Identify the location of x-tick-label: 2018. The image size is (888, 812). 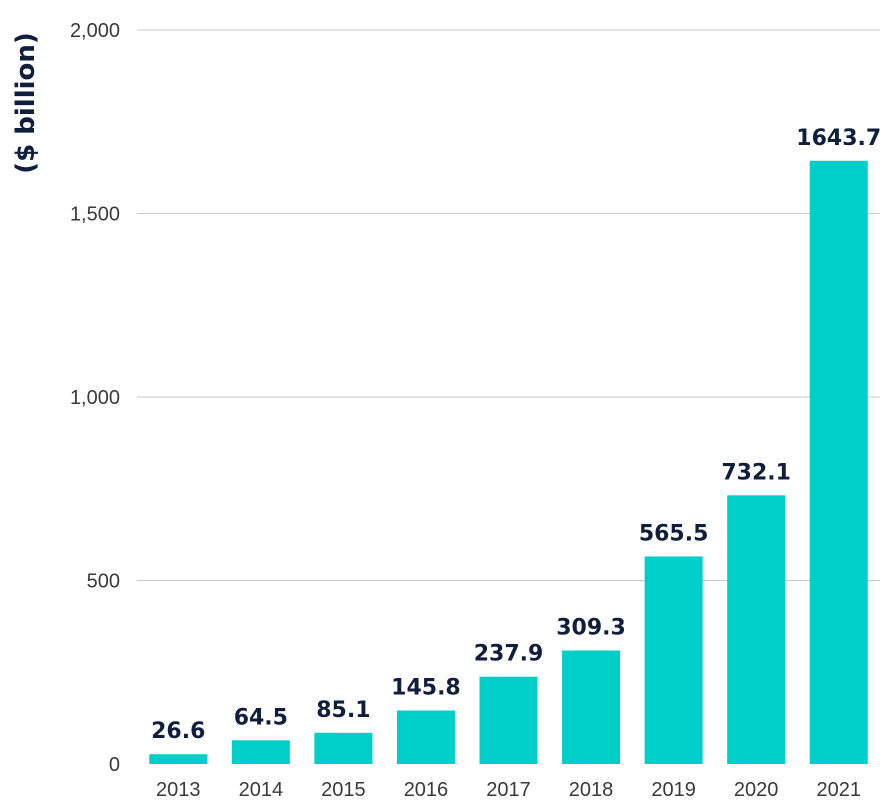
(591, 790).